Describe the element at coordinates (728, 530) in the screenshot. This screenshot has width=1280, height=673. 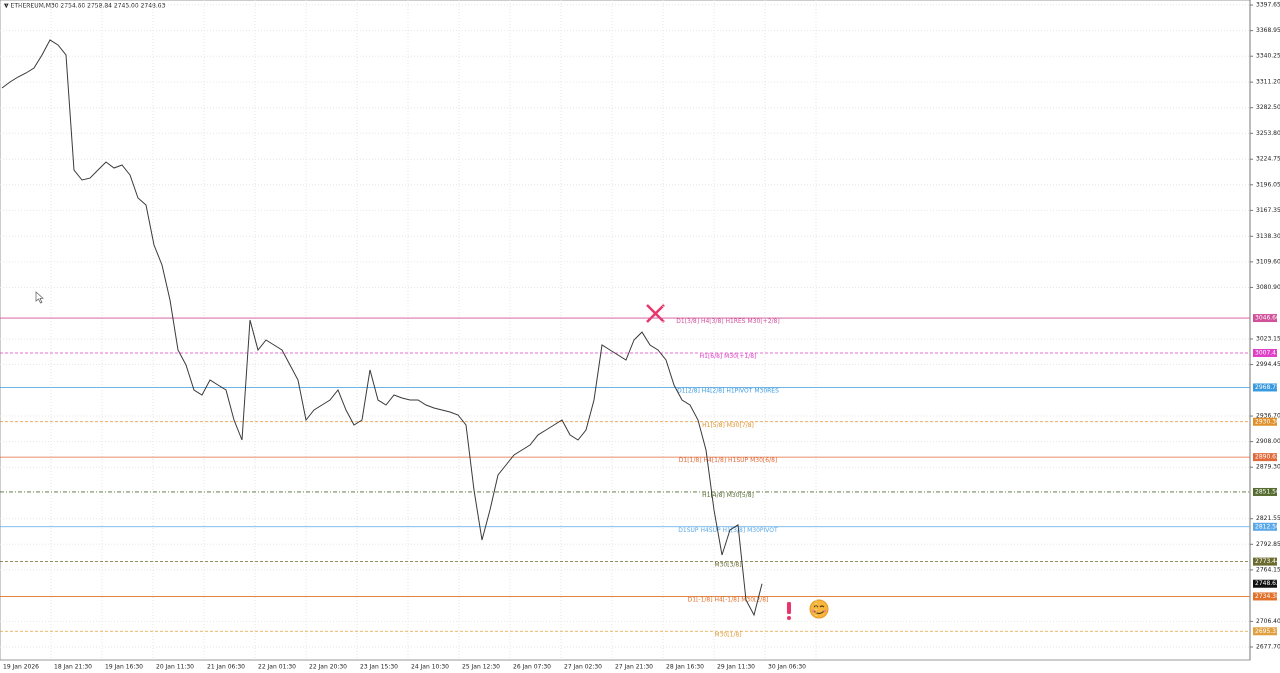
I see `level-text: D1SUP H4SUP H1[3/8] M30PIVOT` at that location.